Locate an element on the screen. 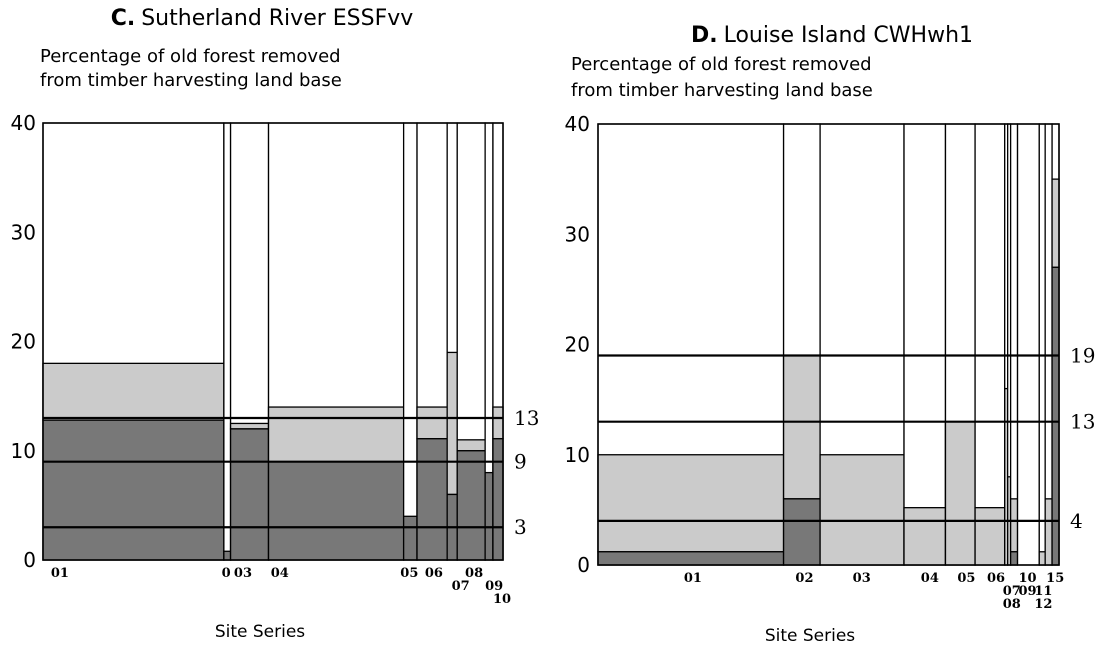  reference-line-label: 4 is located at coordinates (1076, 521).